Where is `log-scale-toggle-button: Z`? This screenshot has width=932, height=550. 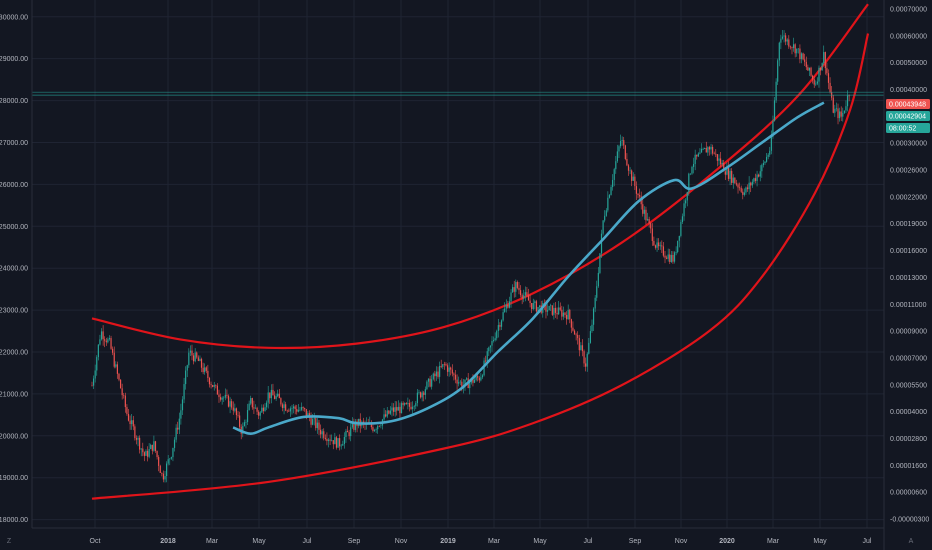 log-scale-toggle-button: Z is located at coordinates (9, 541).